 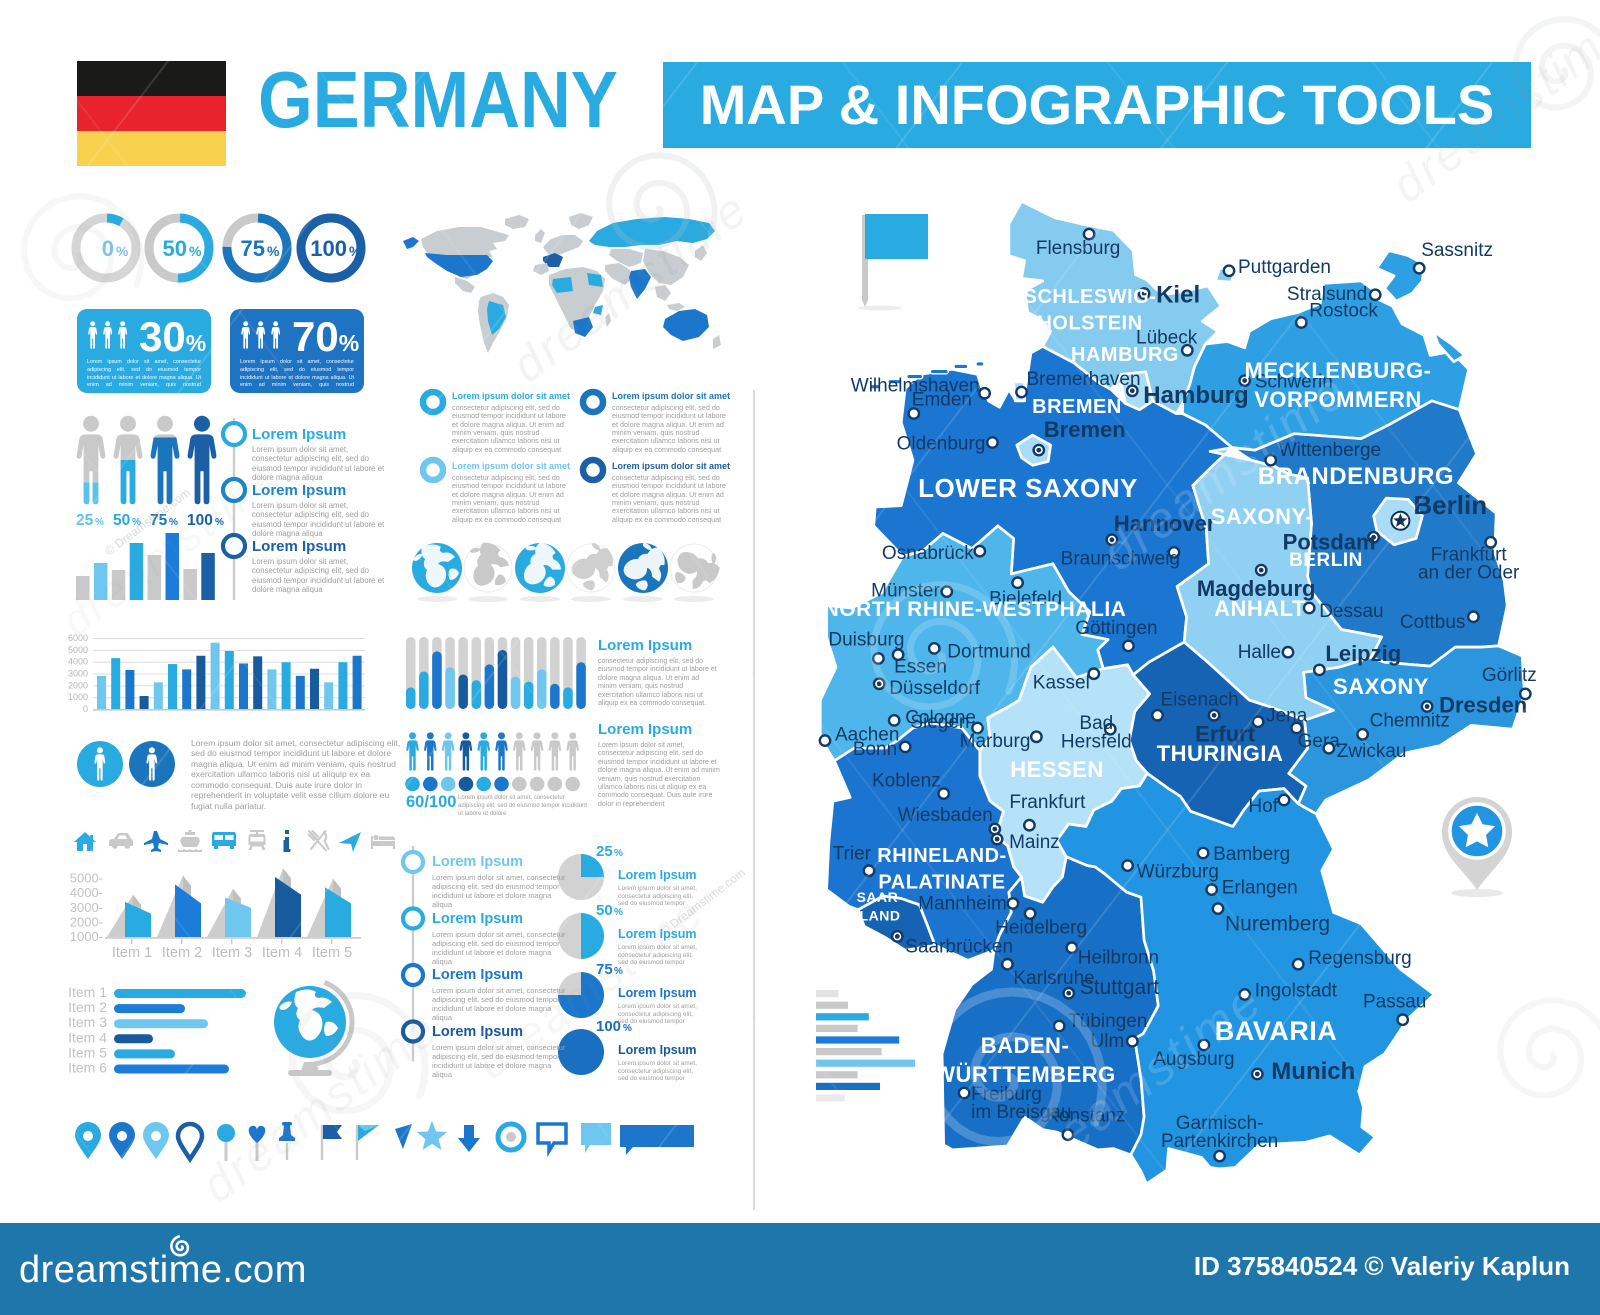 What do you see at coordinates (1336, 315) in the screenshot?
I see `city-rostock: Rostock` at bounding box center [1336, 315].